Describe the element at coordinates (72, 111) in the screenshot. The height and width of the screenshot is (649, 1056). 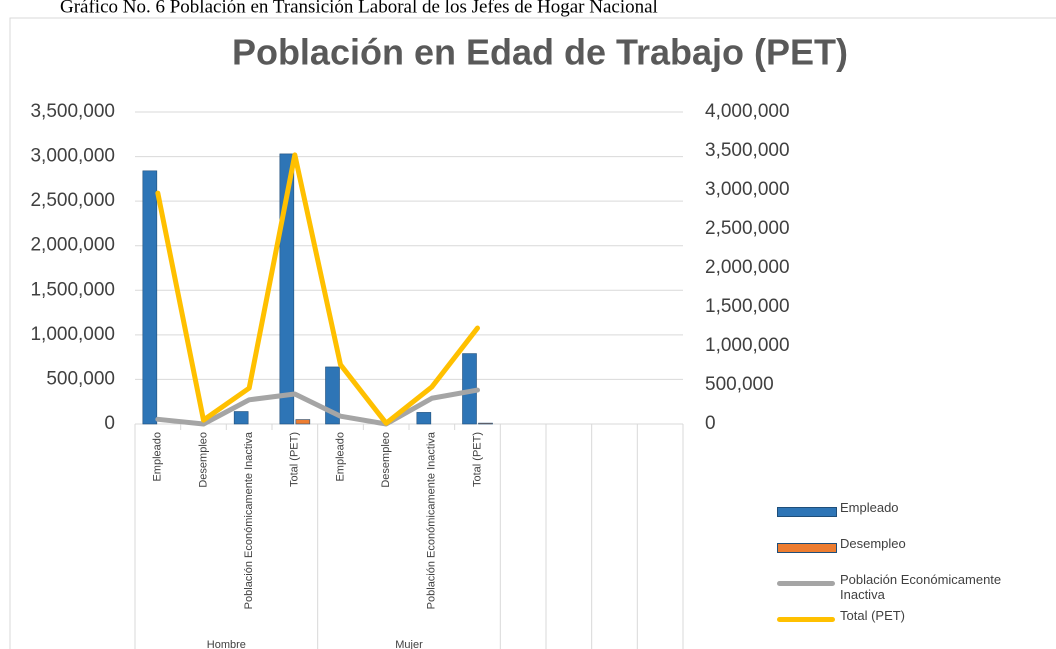
I see `y-tick-label: 3,500,000` at that location.